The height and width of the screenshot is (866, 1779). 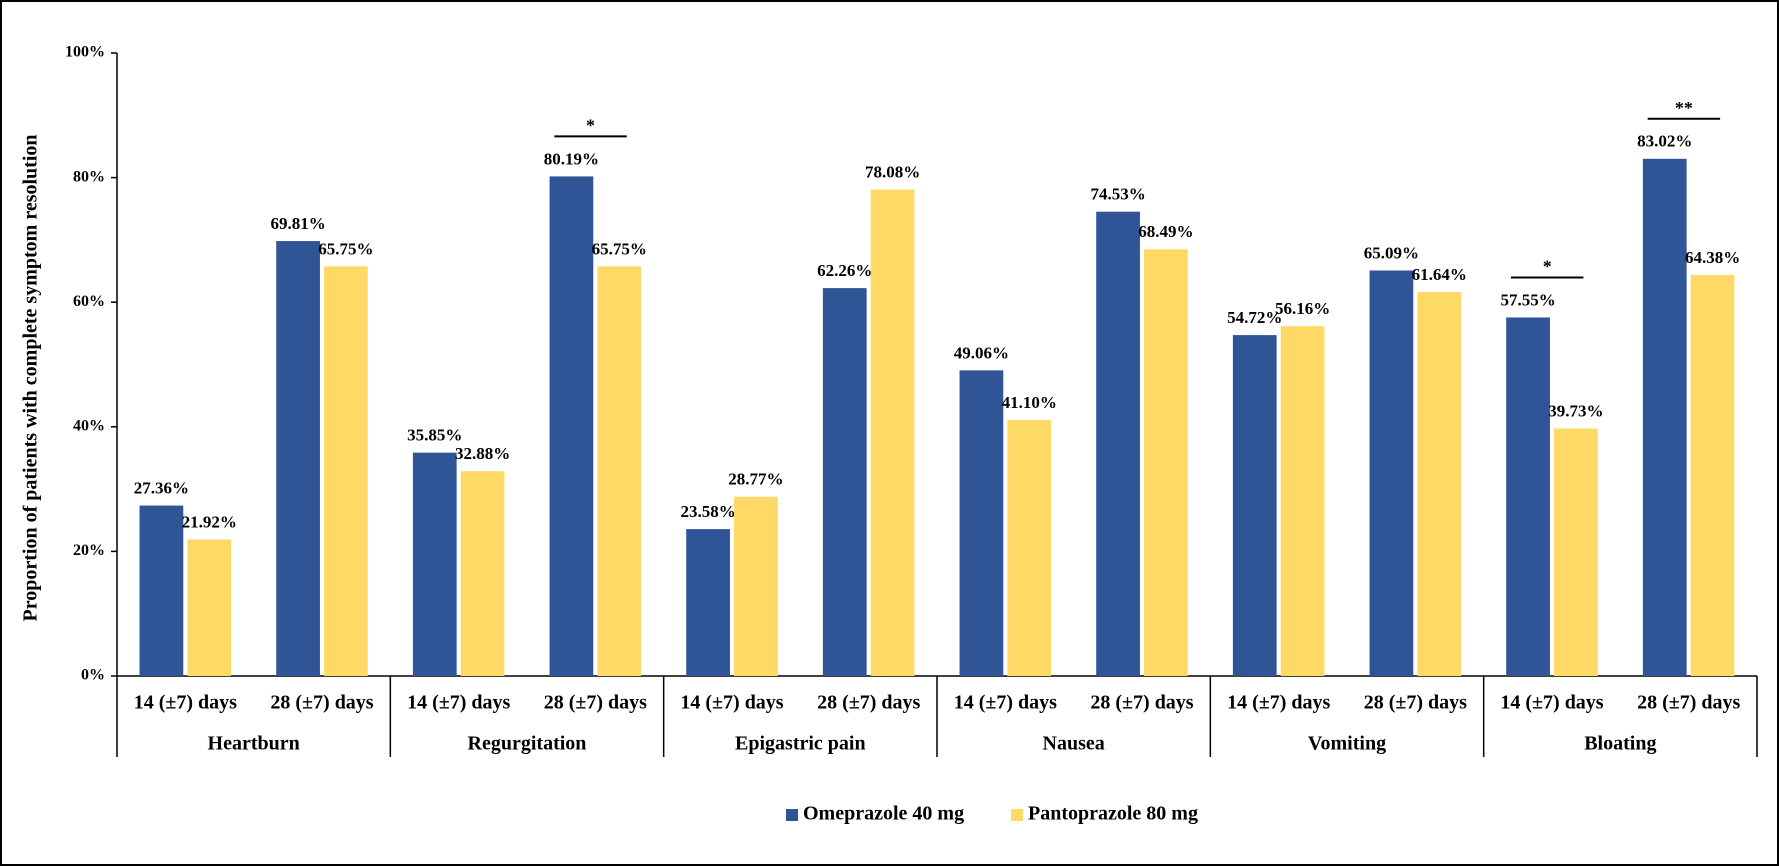 I want to click on value-label: 21.92%, so click(x=209, y=521).